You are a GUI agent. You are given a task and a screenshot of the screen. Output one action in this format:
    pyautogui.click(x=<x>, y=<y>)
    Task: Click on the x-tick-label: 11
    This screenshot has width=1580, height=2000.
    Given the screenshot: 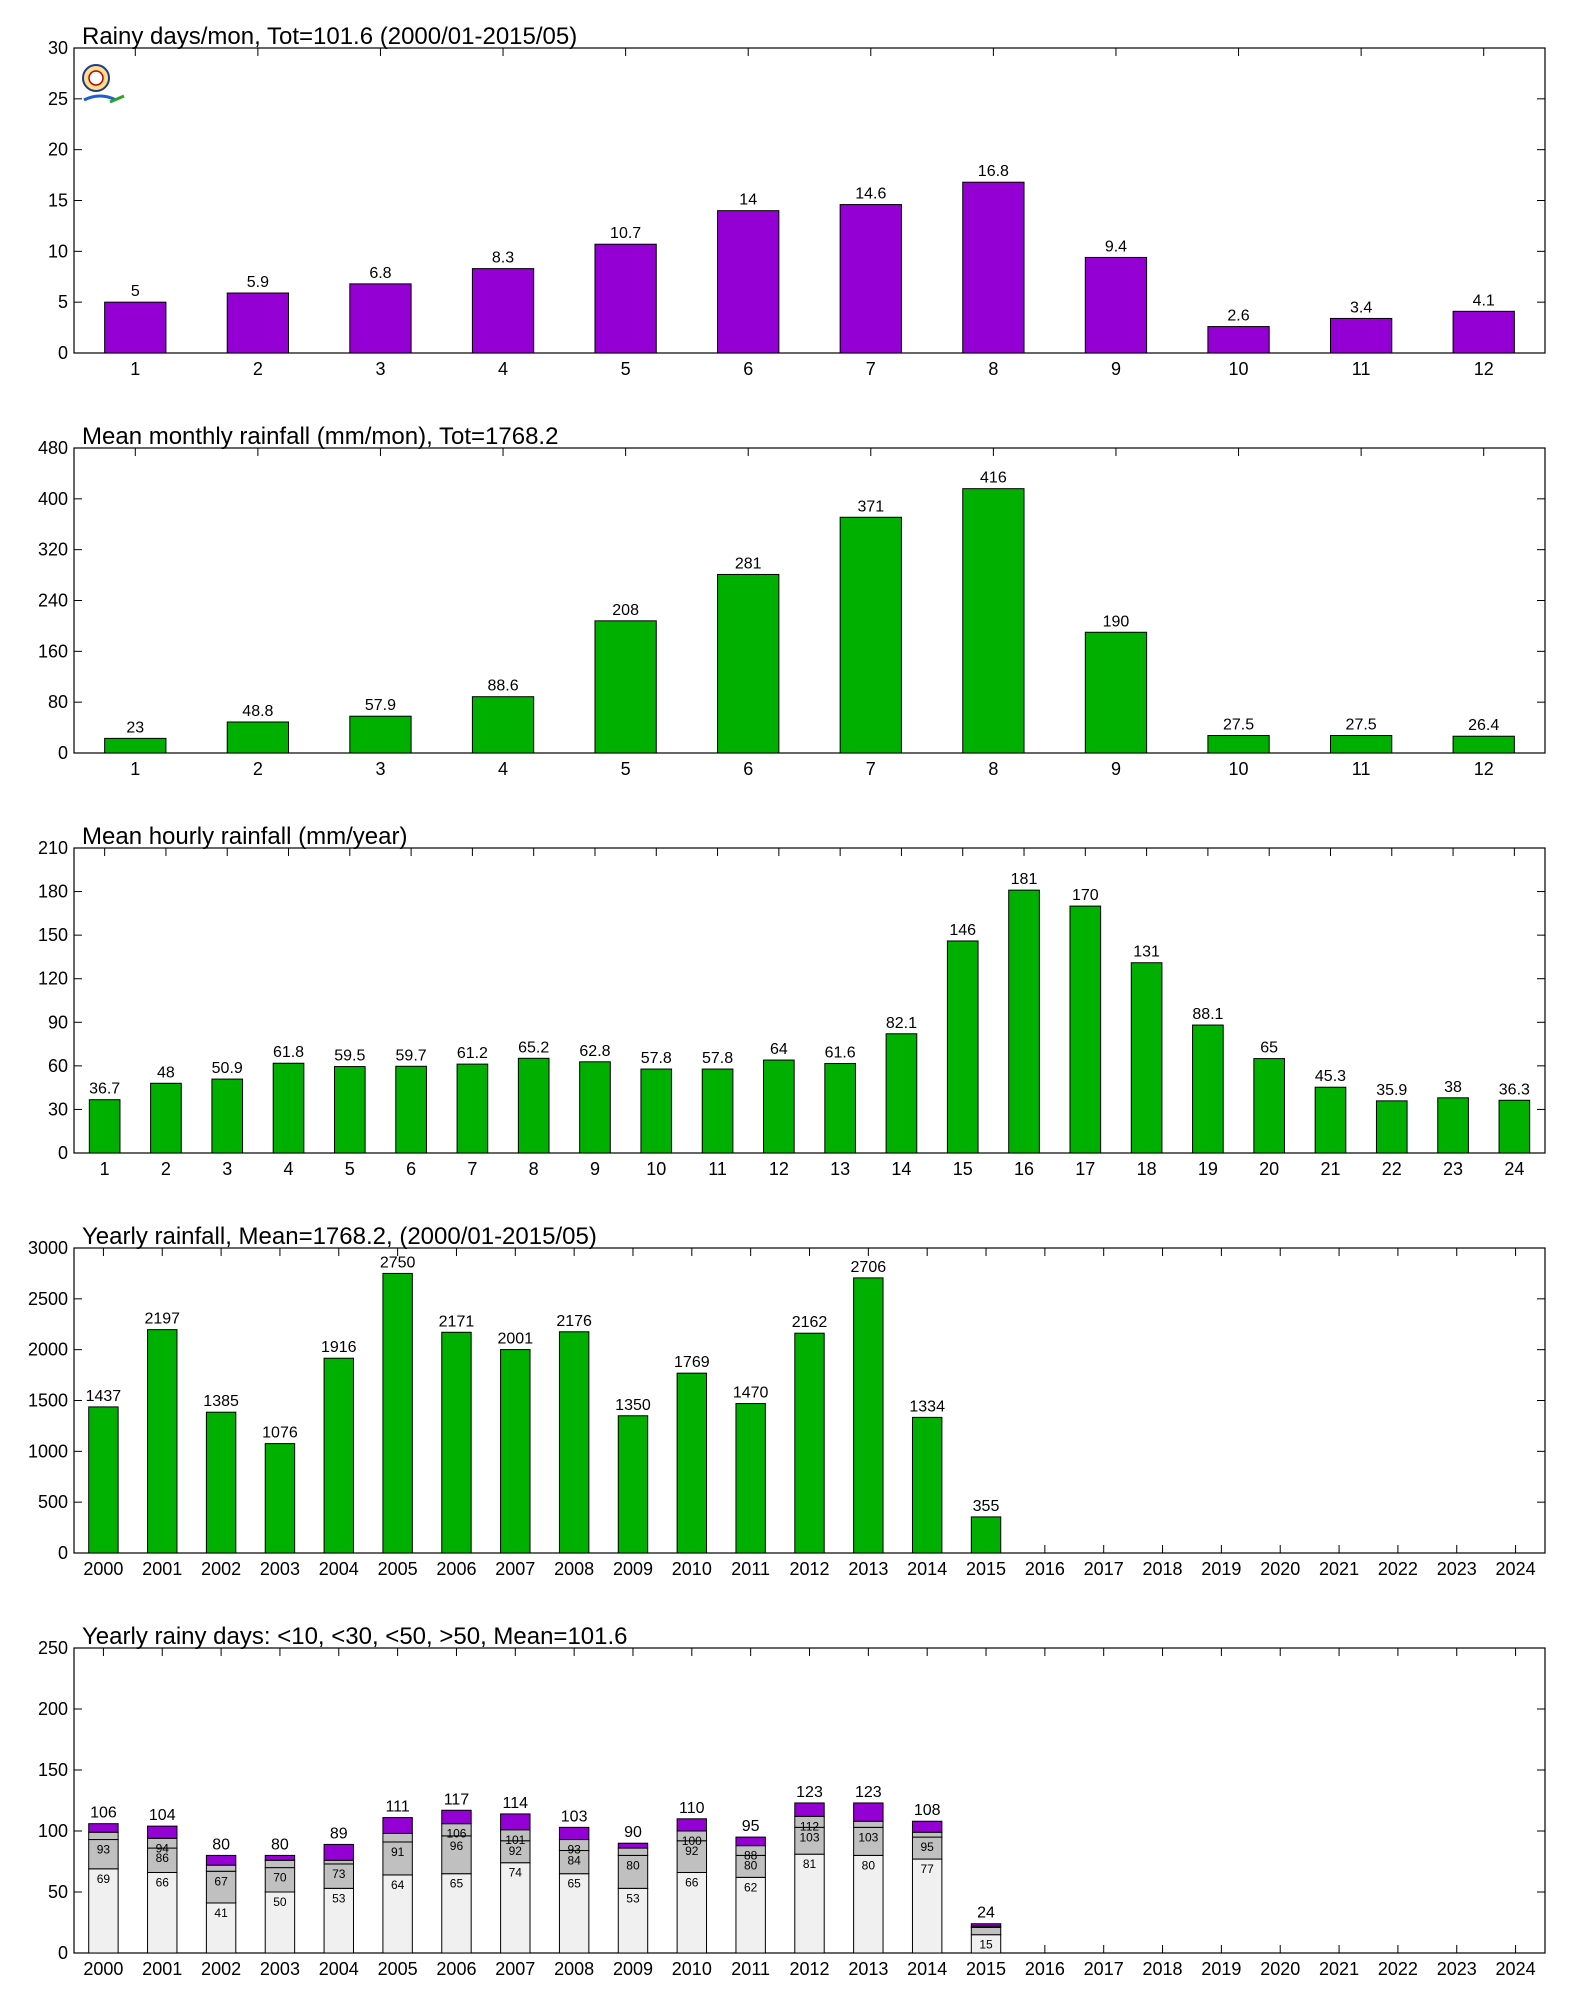 What is the action you would take?
    pyautogui.click(x=1361, y=369)
    